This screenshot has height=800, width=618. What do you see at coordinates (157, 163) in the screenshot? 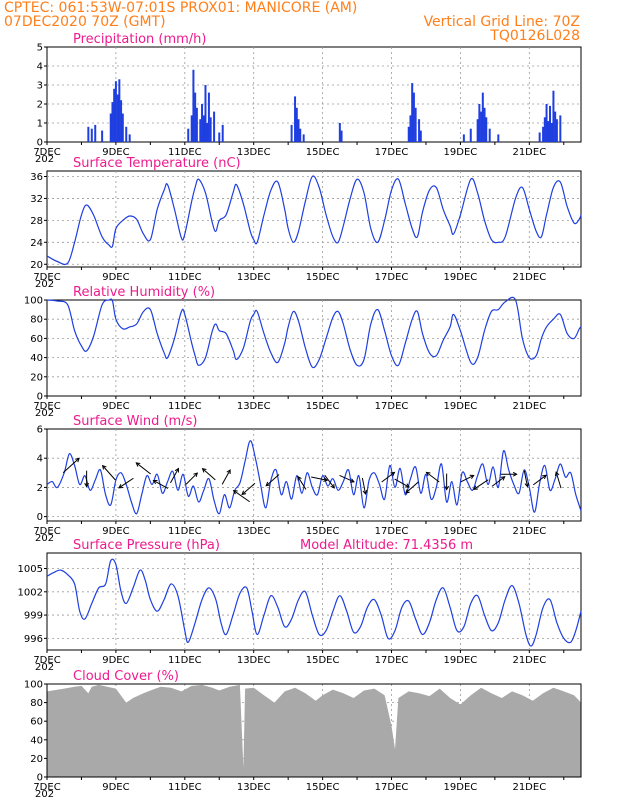
I see `panel-title: Surface Temperature (nC)` at bounding box center [157, 163].